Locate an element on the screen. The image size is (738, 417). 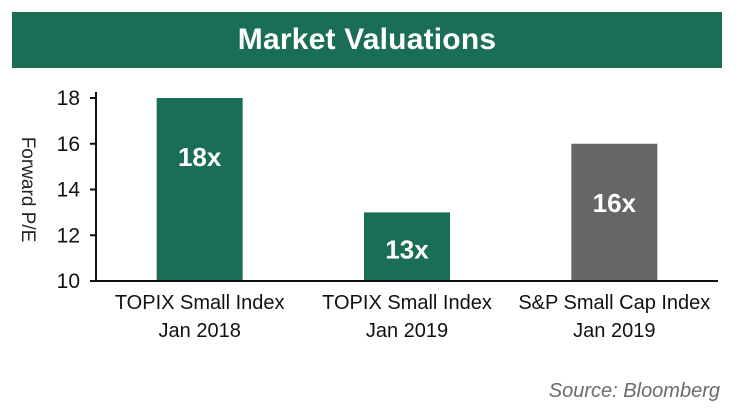
x-tick-label-1-line-2: Jan 2018 is located at coordinates (200, 331).